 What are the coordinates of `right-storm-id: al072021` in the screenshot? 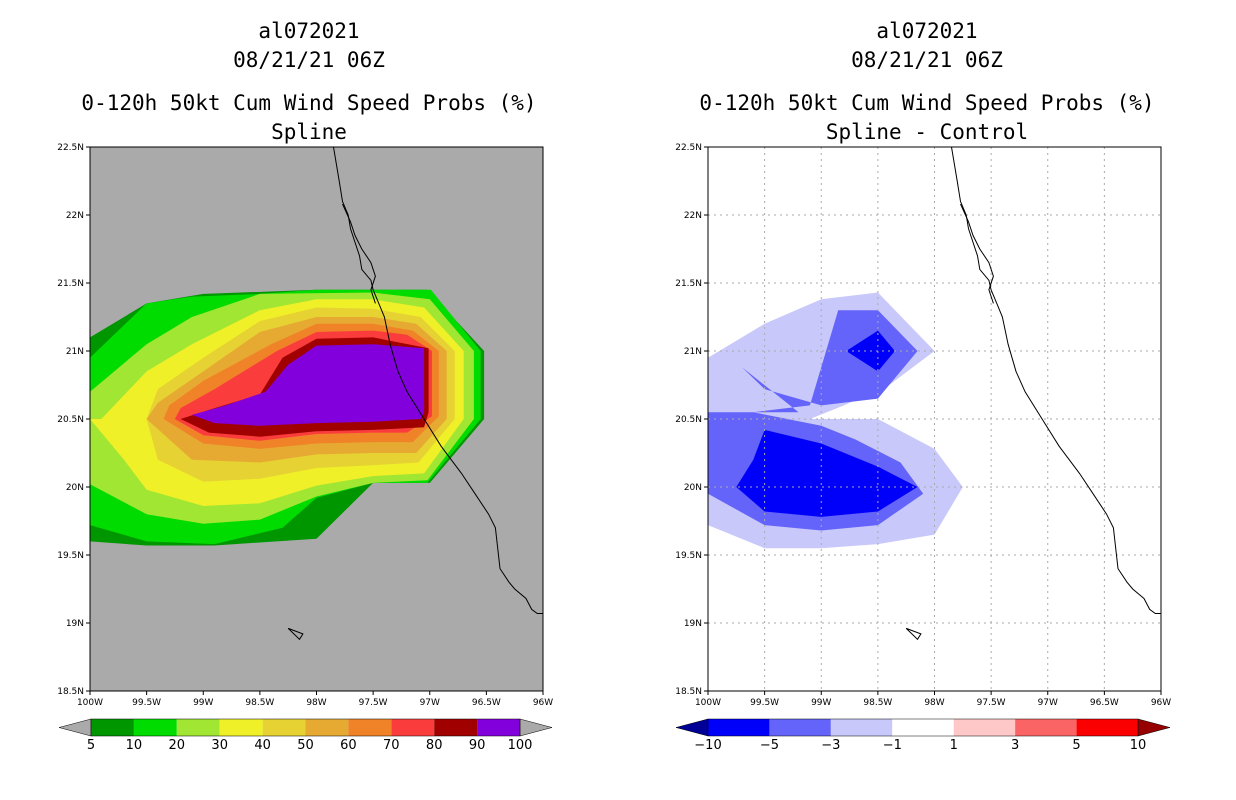 It's located at (927, 31).